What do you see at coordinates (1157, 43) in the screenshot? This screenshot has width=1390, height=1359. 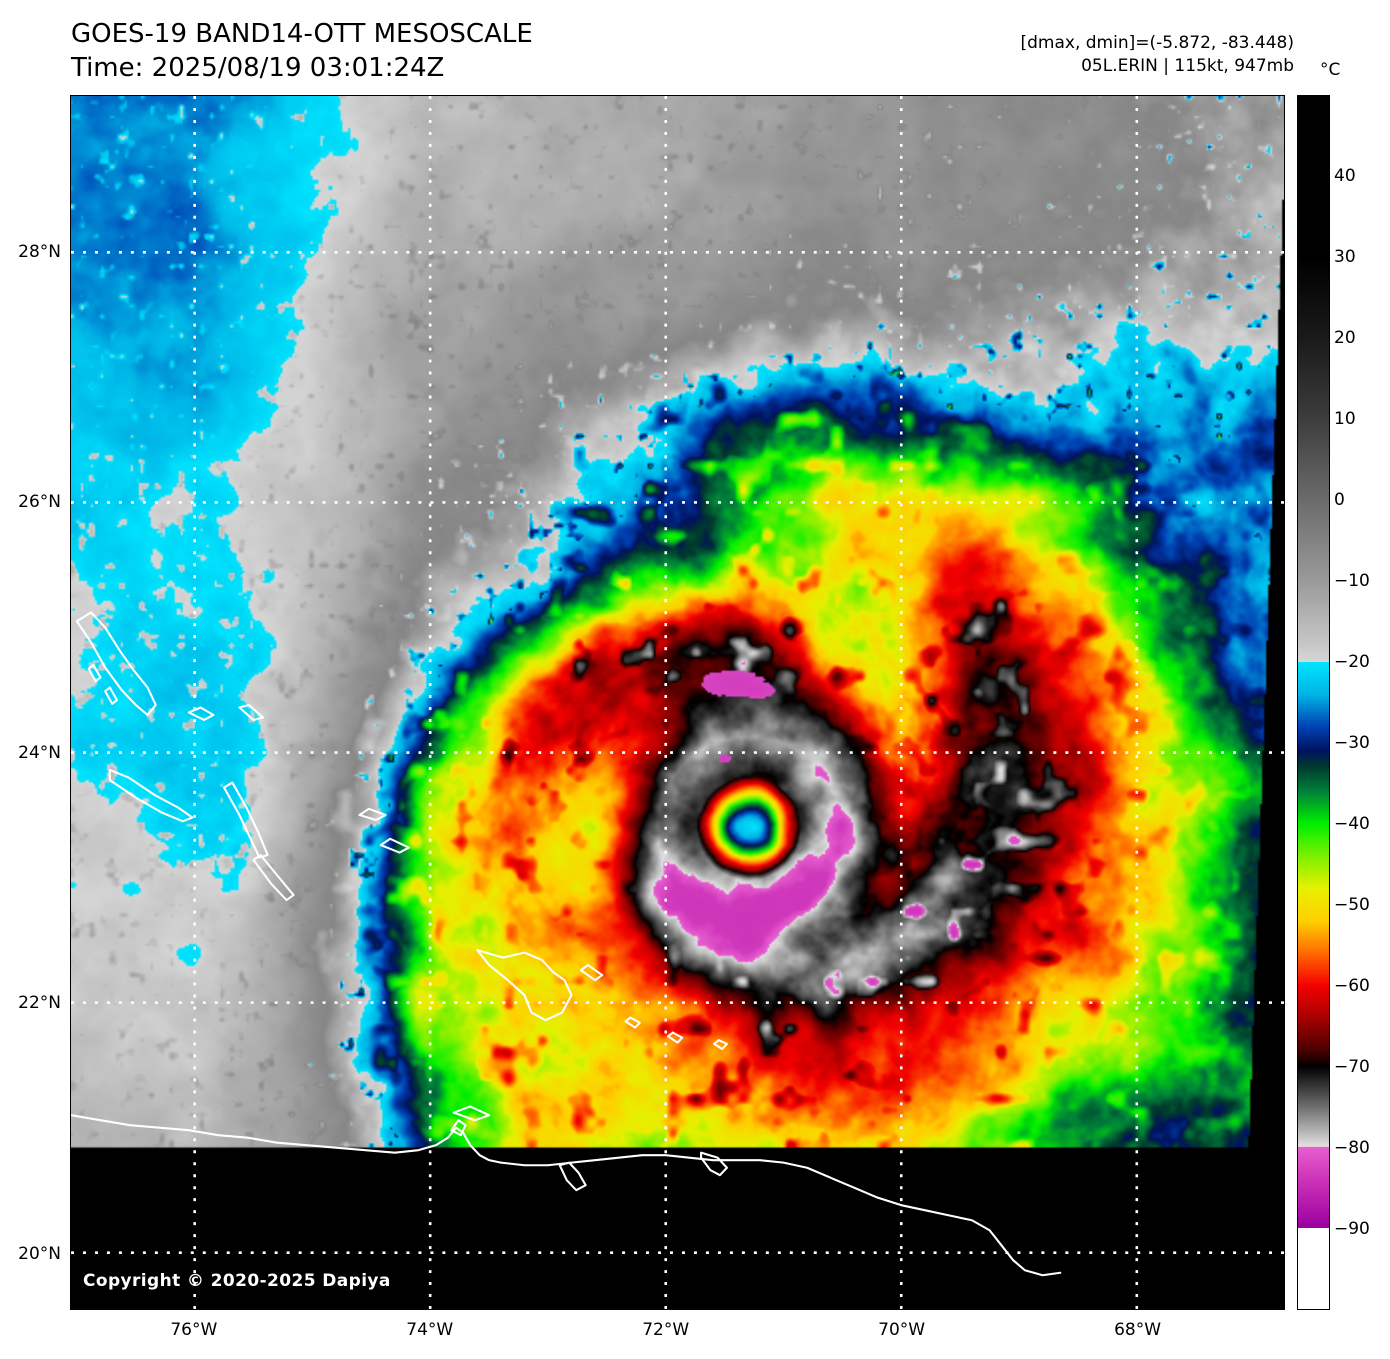 I see `dmax-dmin-label: [dmax, dmin]=(-5.872, -83.448)` at bounding box center [1157, 43].